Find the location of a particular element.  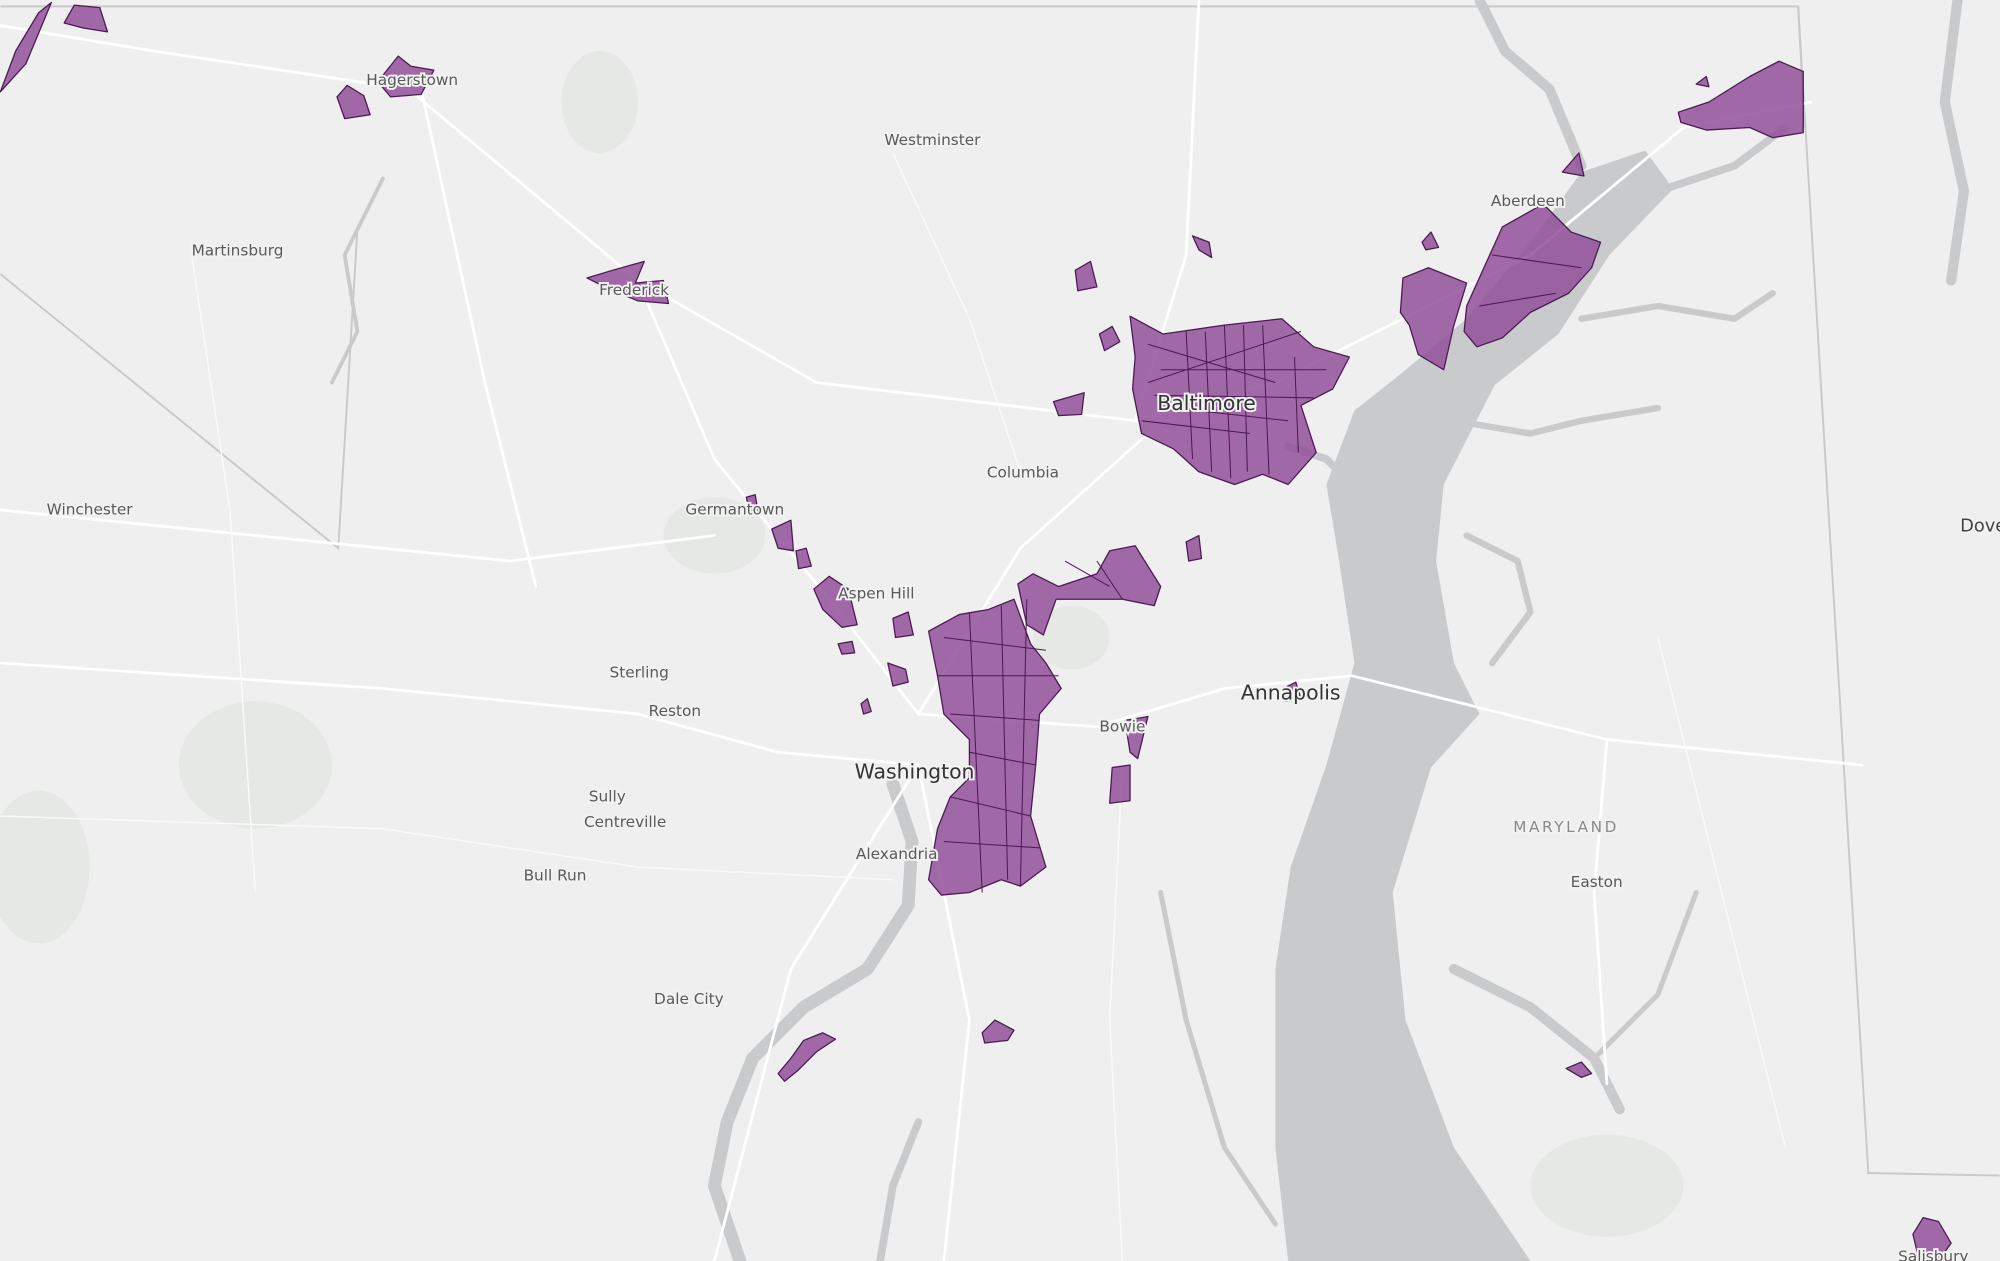

place-label: Bull Run is located at coordinates (555, 875).